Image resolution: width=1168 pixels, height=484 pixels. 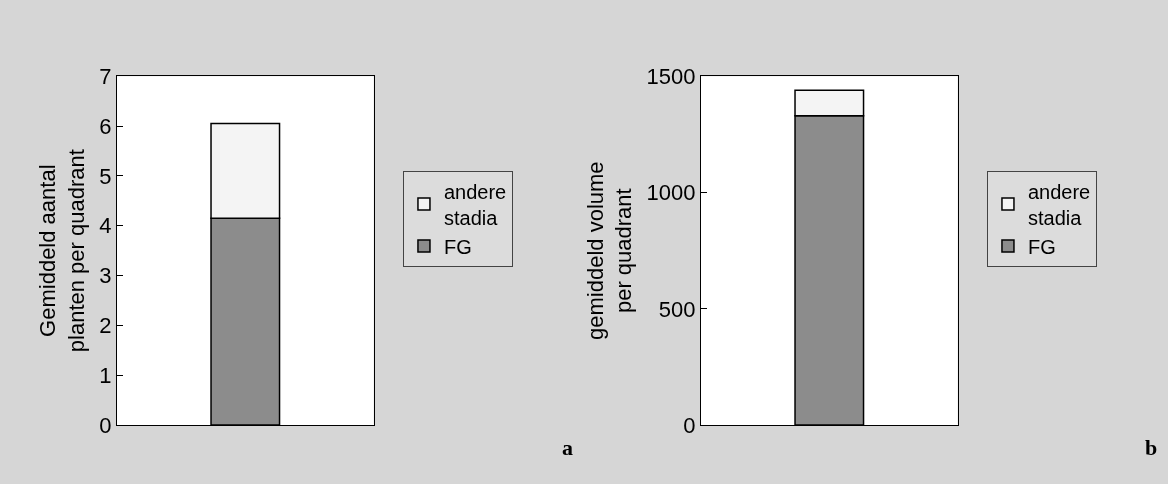 What do you see at coordinates (105, 76) in the screenshot?
I see `y-tick-label: 7` at bounding box center [105, 76].